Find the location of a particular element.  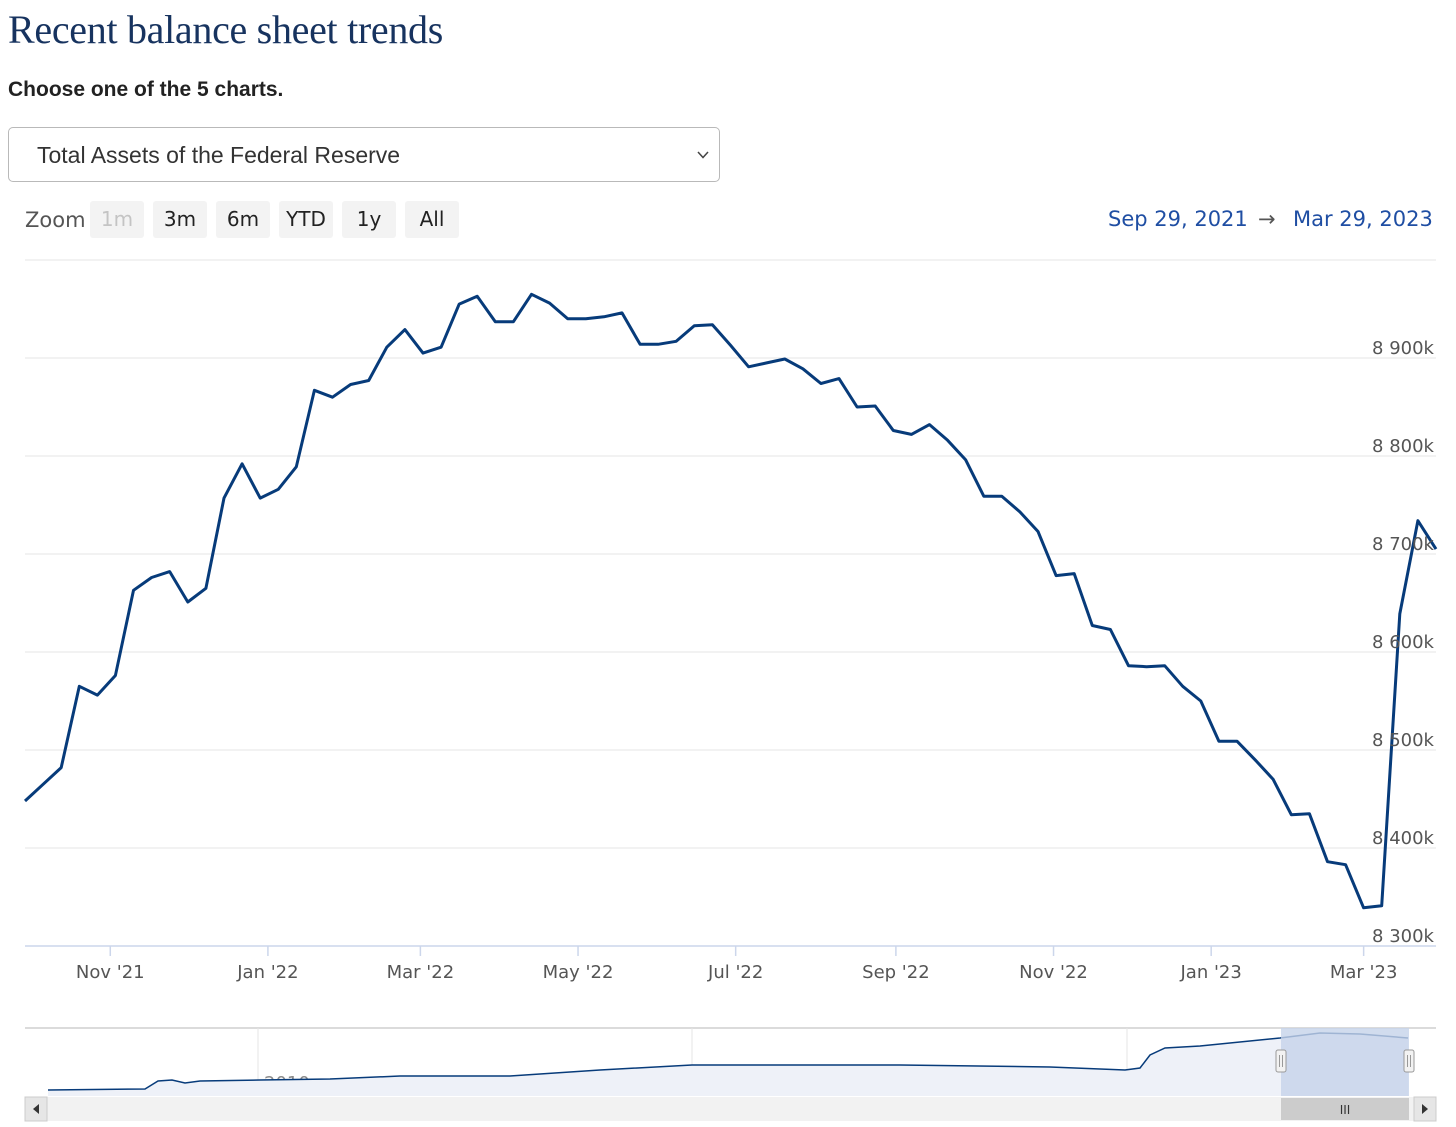

navigator-area is located at coordinates (728, 1064).